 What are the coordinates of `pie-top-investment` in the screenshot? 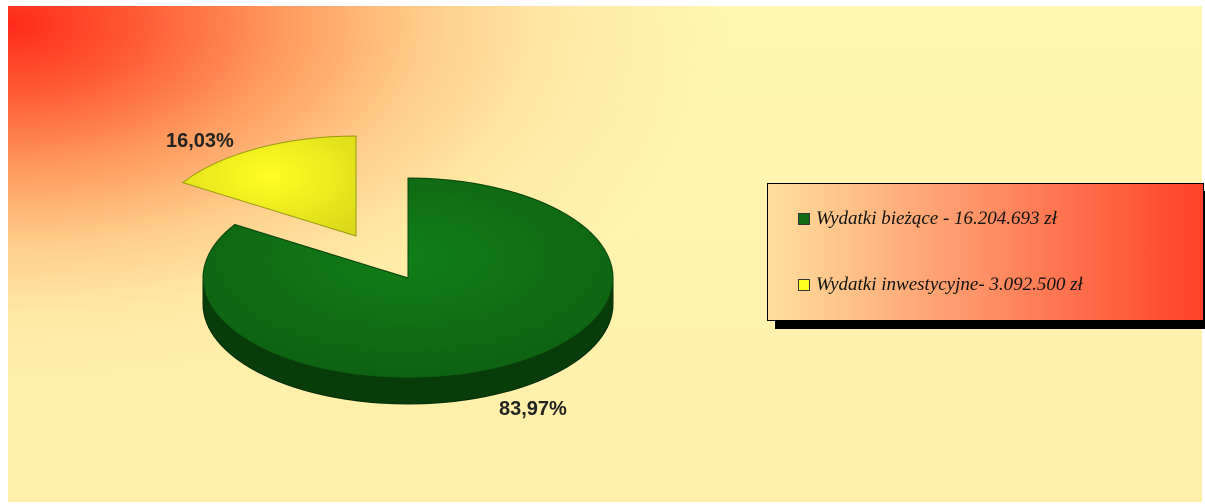 It's located at (269, 186).